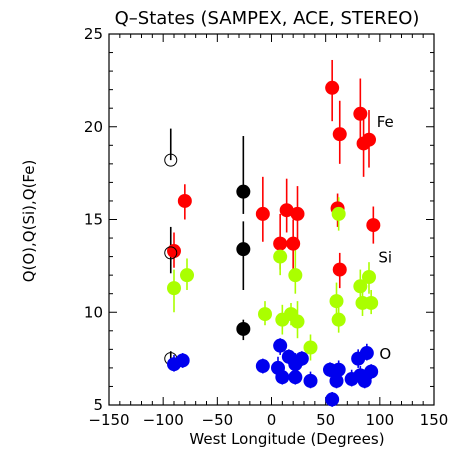 This screenshot has width=474, height=474. What do you see at coordinates (385, 354) in the screenshot?
I see `series-label: O` at bounding box center [385, 354].